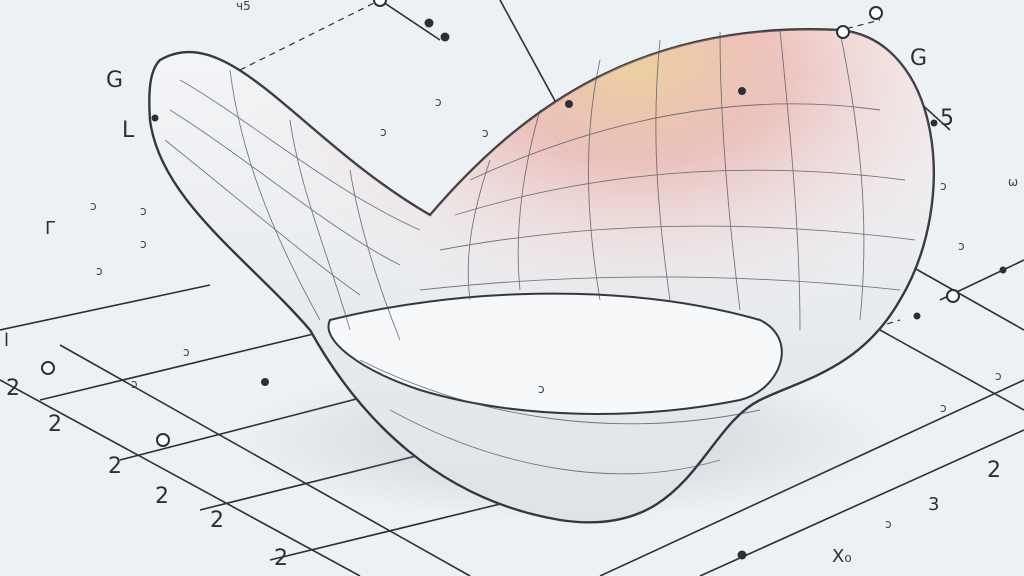 This screenshot has width=1024, height=576. Describe the element at coordinates (1013, 182) in the screenshot. I see `label-right-edge: ω` at that location.